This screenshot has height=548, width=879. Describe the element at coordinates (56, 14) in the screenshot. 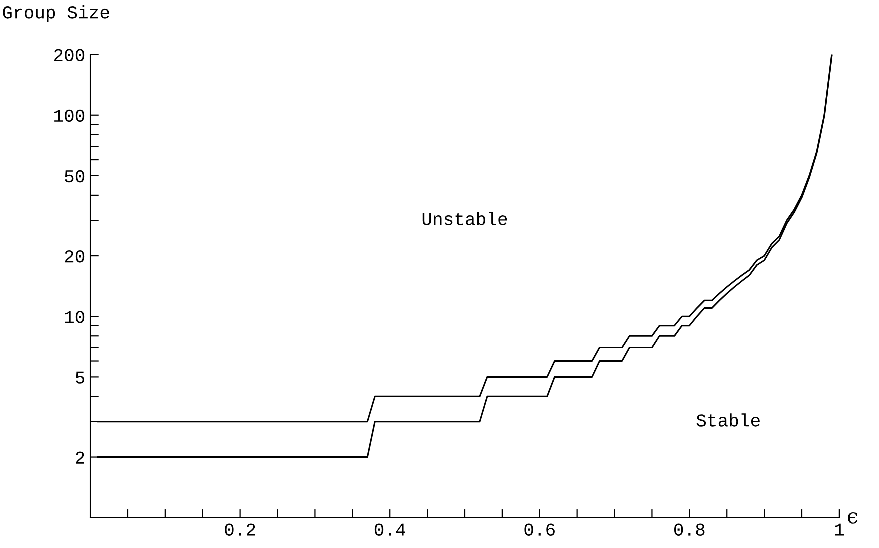

I see `y-axis-title: Group Size` at that location.